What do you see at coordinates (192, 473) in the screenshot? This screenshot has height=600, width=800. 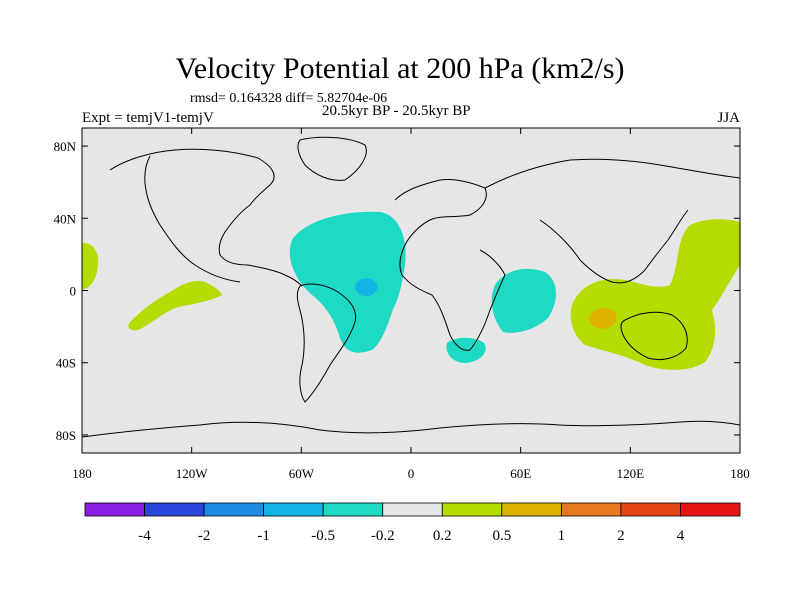 I see `lon-tick-label: 120W` at bounding box center [192, 473].